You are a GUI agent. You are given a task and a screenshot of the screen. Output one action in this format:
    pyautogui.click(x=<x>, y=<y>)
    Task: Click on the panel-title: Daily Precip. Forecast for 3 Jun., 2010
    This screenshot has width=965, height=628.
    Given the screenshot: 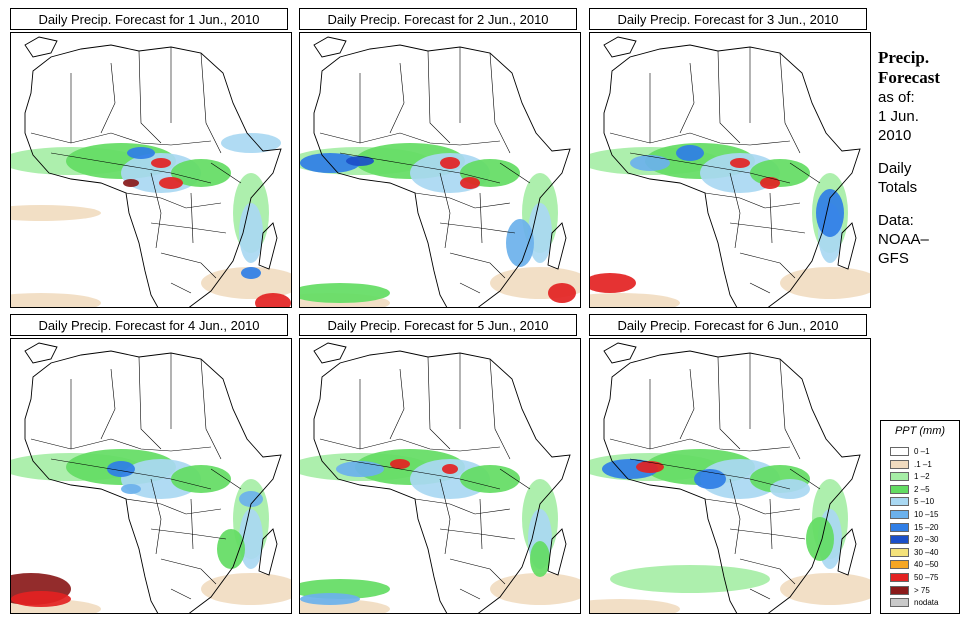 What is the action you would take?
    pyautogui.click(x=728, y=19)
    